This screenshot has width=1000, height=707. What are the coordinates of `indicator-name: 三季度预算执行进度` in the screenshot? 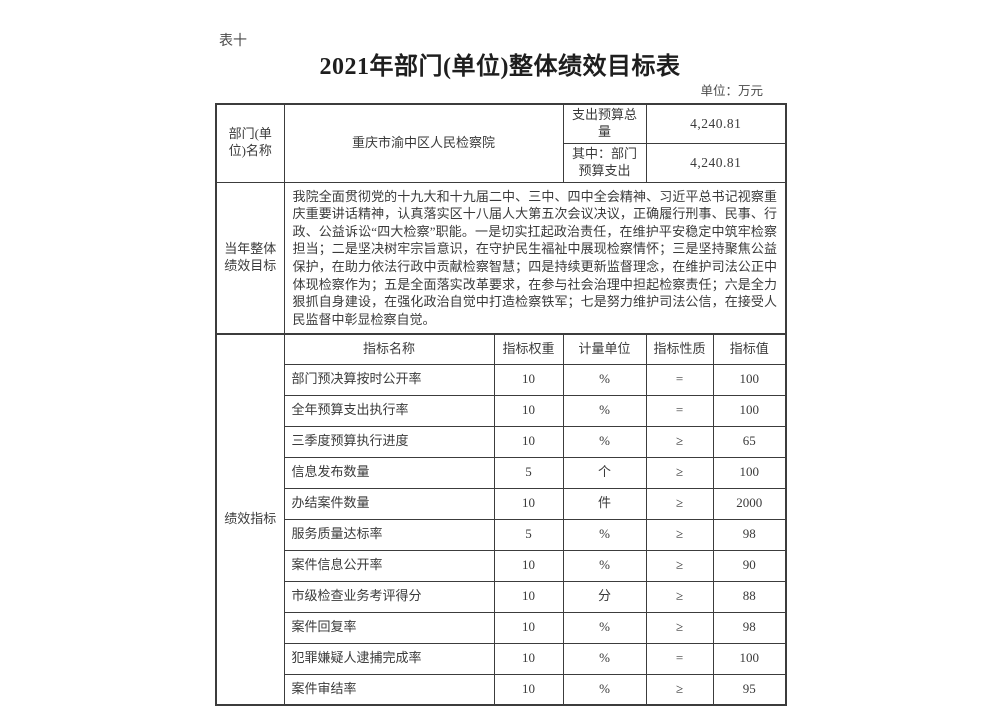 It's located at (389, 441).